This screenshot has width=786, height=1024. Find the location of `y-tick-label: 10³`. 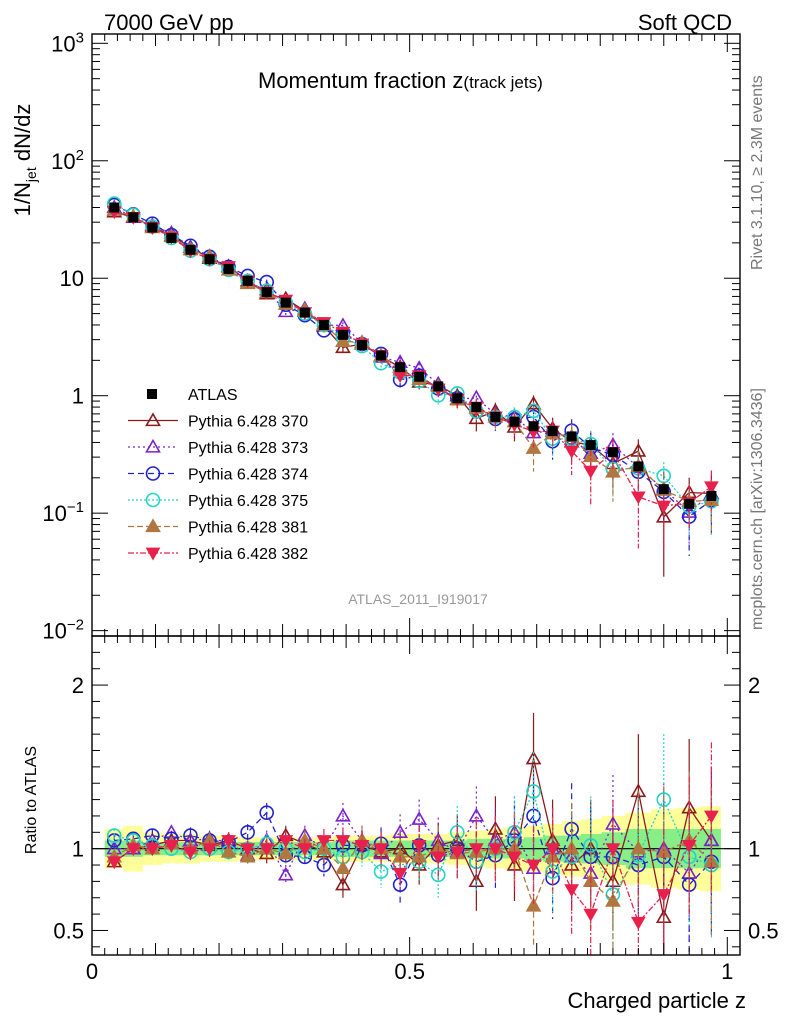

y-tick-label: 10³ is located at coordinates (67, 42).